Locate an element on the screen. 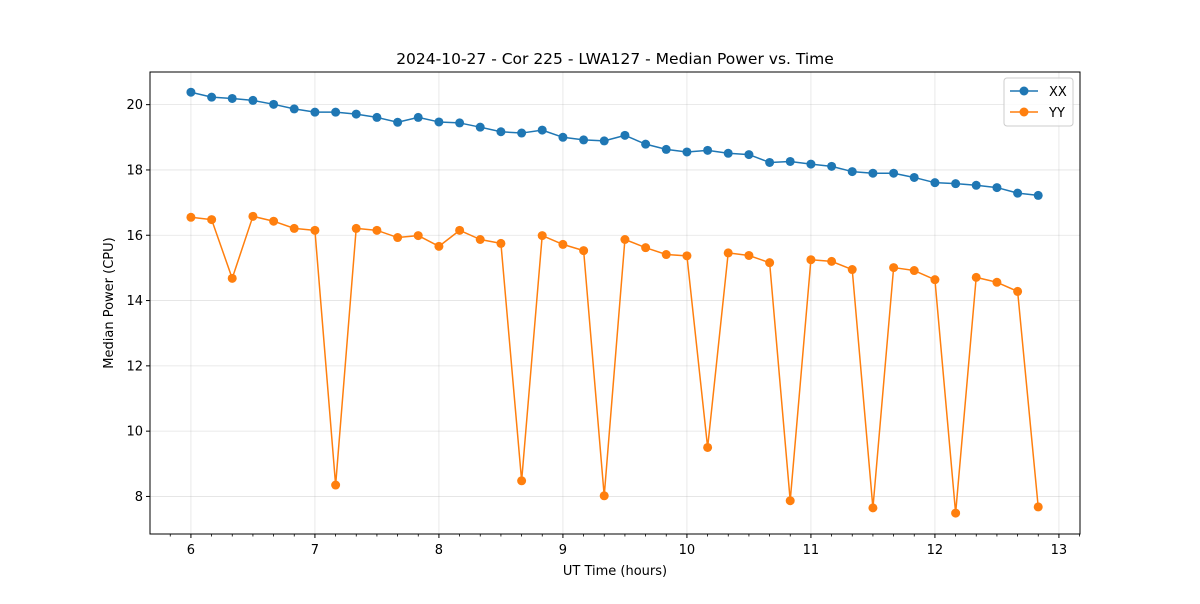 This screenshot has width=1200, height=604. y-tick-label: 8 is located at coordinates (139, 497).